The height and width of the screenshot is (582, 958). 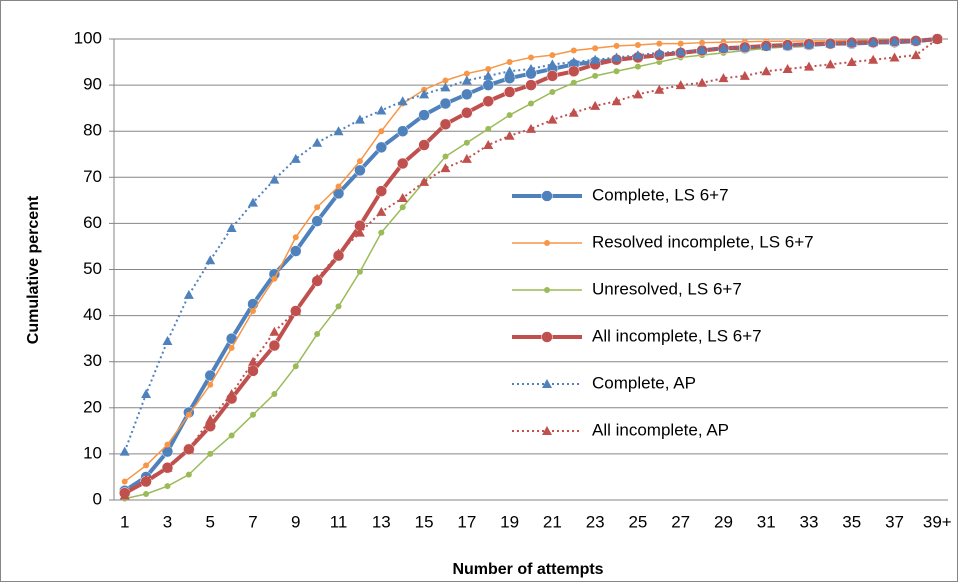 What do you see at coordinates (124, 521) in the screenshot?
I see `x-tick-label: 1` at bounding box center [124, 521].